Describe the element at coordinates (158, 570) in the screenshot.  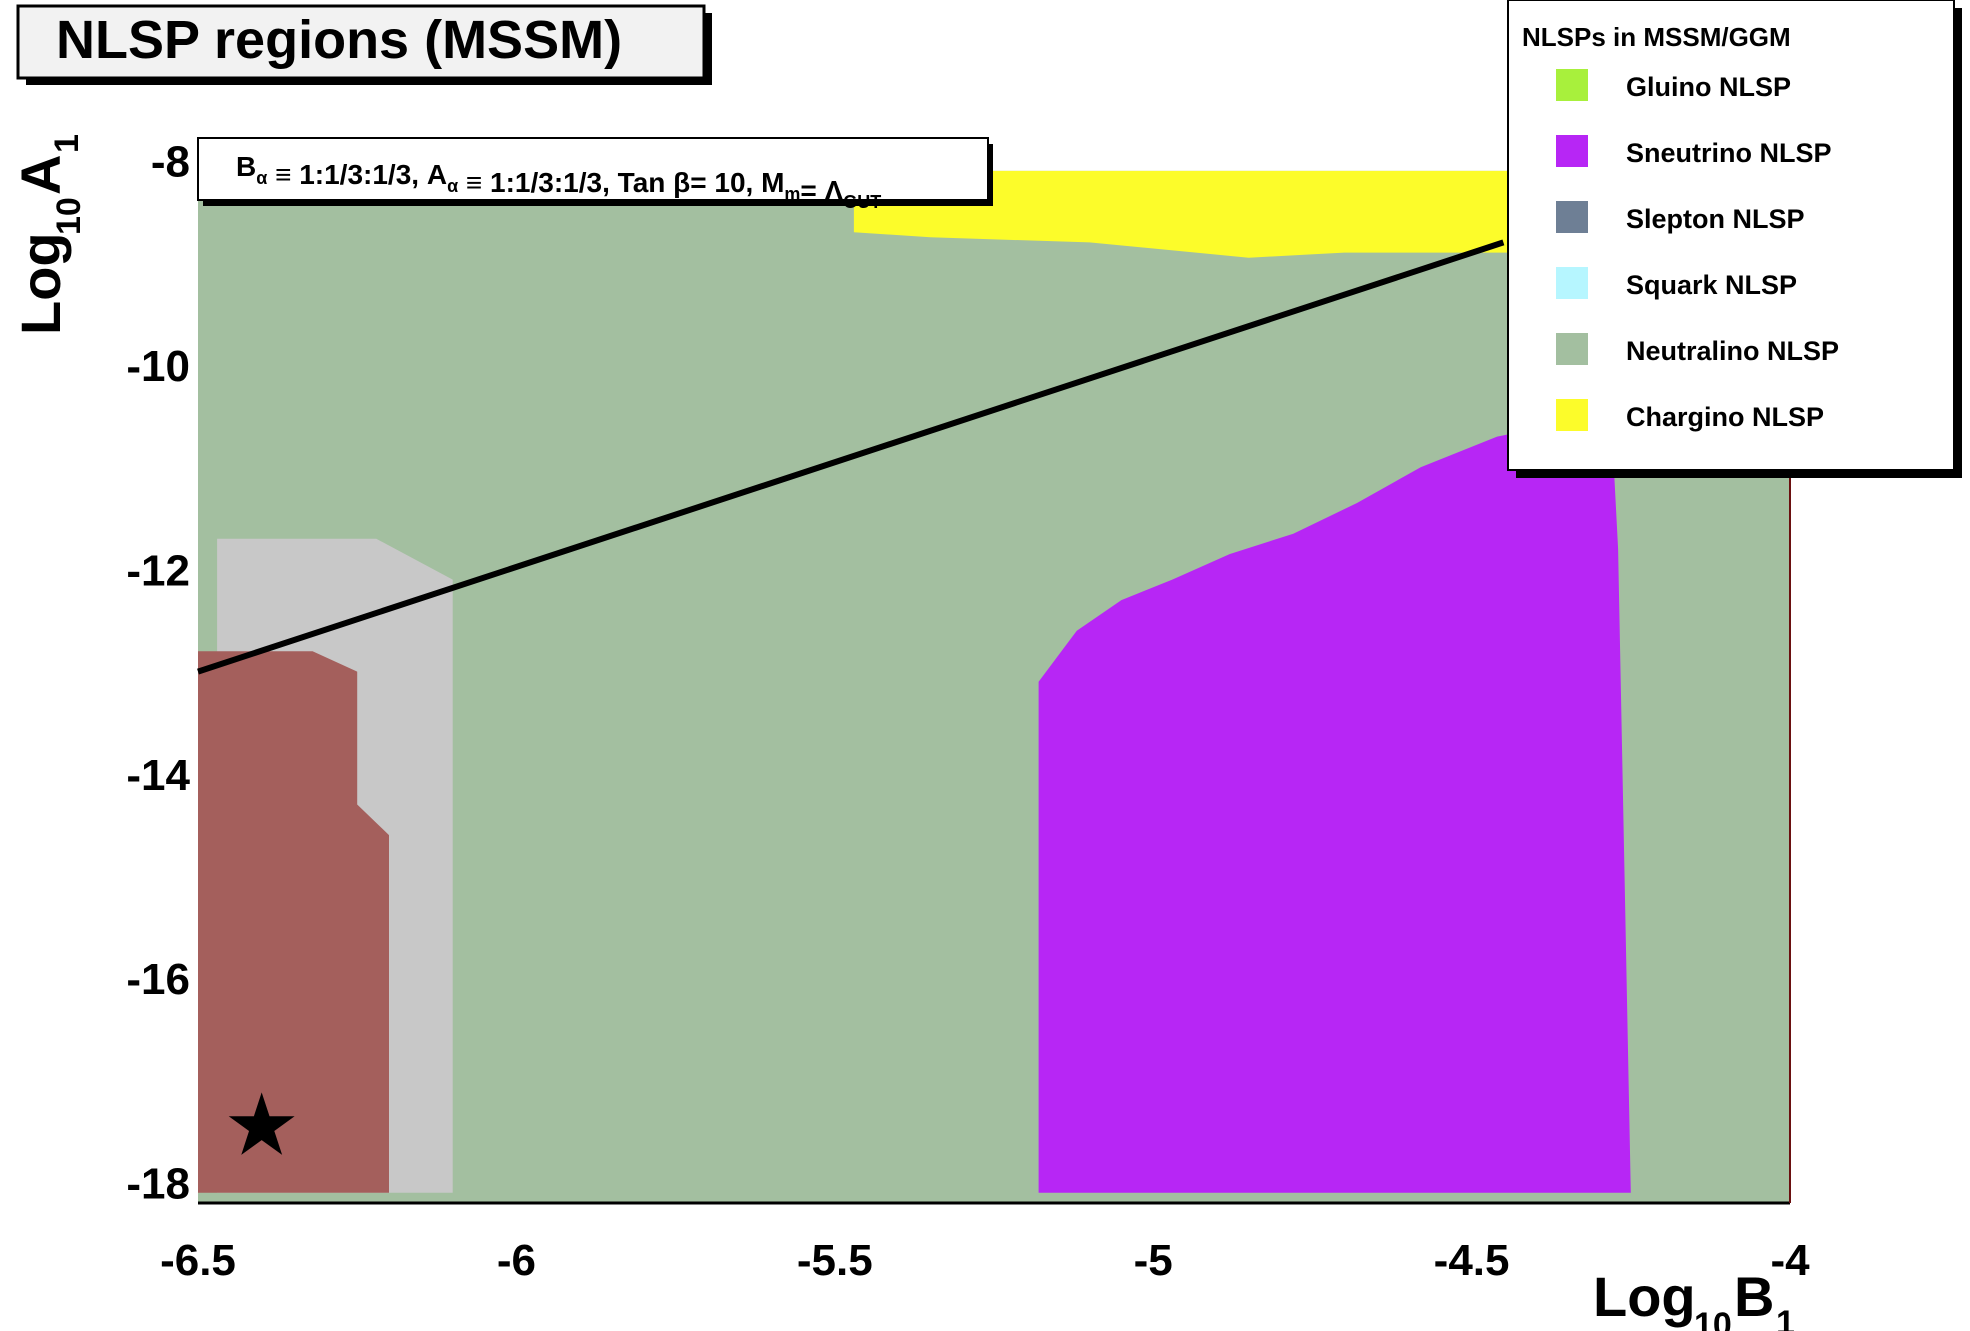
I see `y-tick-label: -12` at that location.